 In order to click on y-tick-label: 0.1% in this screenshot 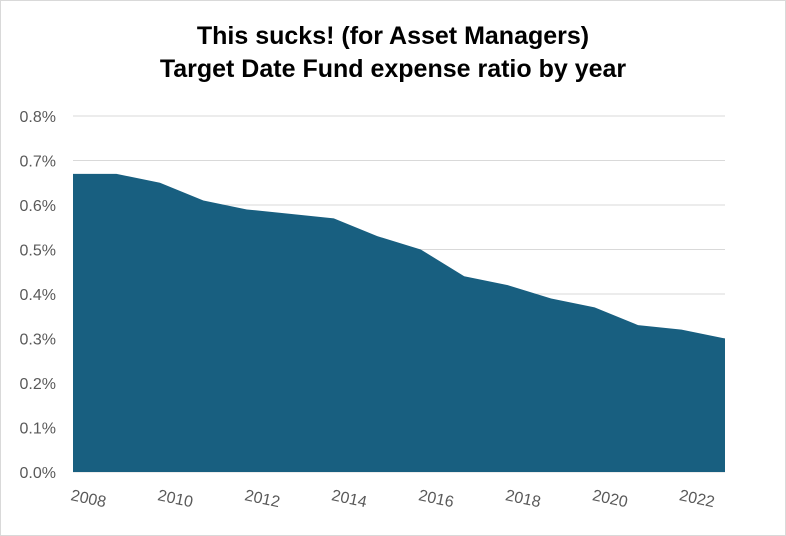, I will do `click(38, 429)`.